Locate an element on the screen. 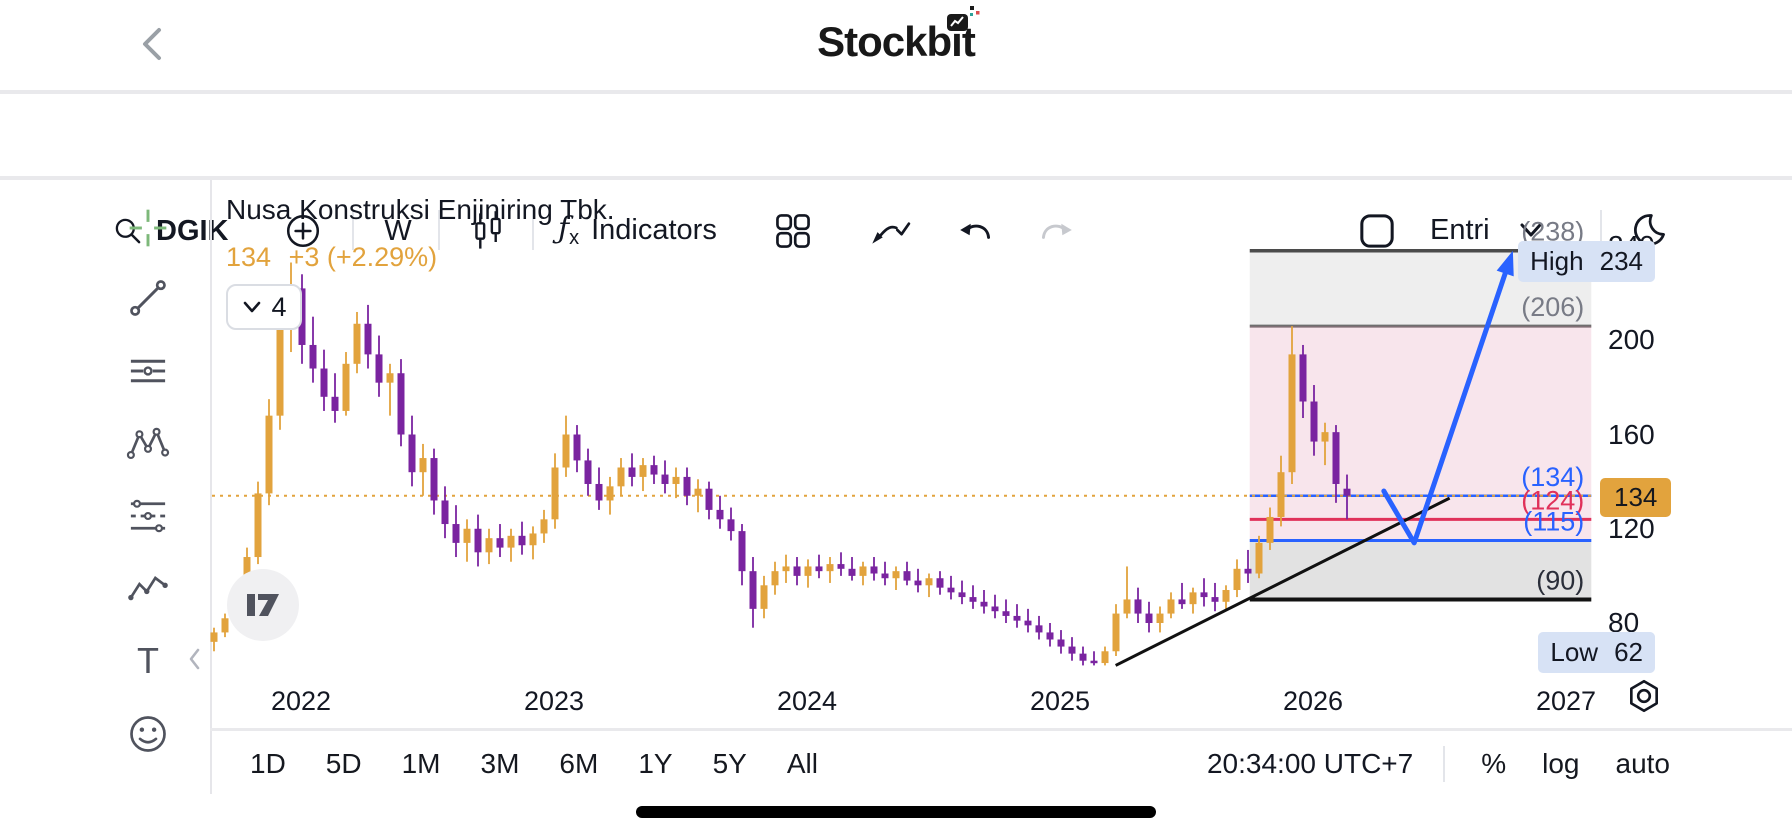 This screenshot has height=828, width=1792. x-axis-label: 2027 is located at coordinates (1566, 701).